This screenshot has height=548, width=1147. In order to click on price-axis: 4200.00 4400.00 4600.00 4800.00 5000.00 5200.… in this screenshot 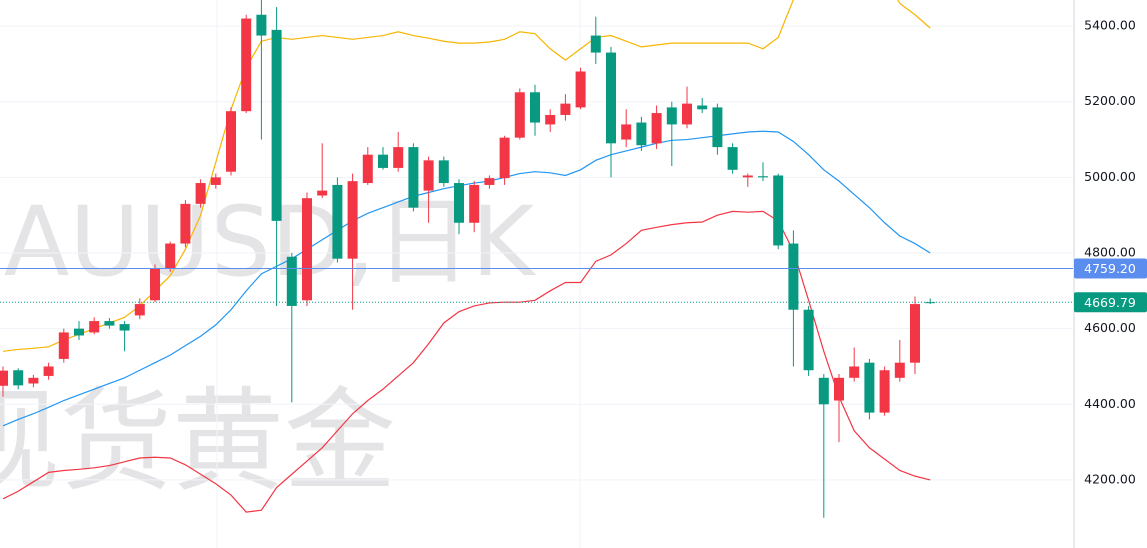, I will do `click(1110, 252)`.